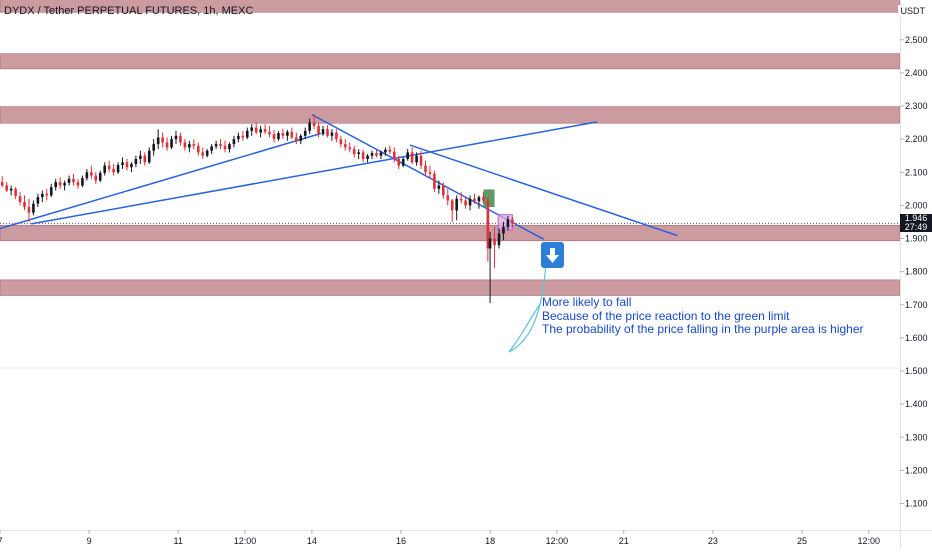 The width and height of the screenshot is (932, 555). What do you see at coordinates (1, 541) in the screenshot?
I see `x-tick-label: 7` at bounding box center [1, 541].